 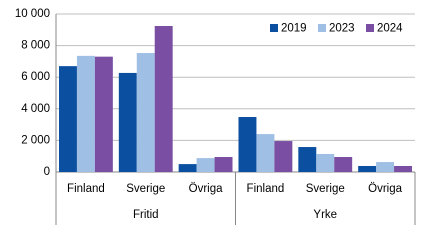 I want to click on legend-label: 2024, so click(x=390, y=29).